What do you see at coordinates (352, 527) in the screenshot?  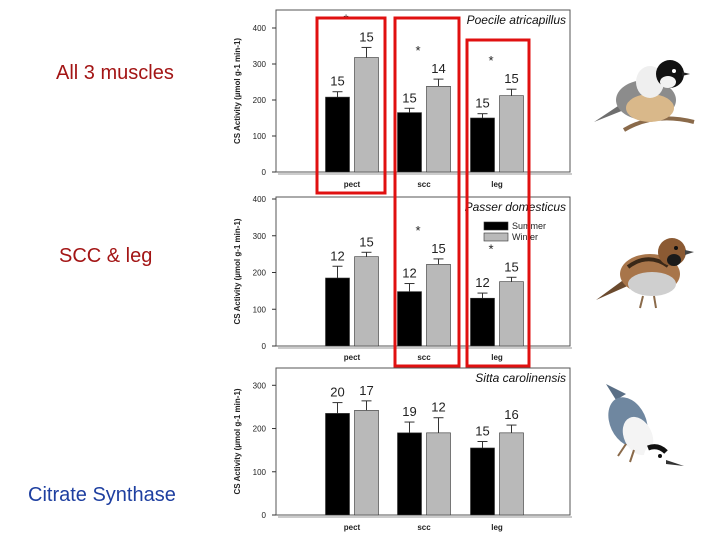 I see `panel3-xlabel-pect: pect` at bounding box center [352, 527].